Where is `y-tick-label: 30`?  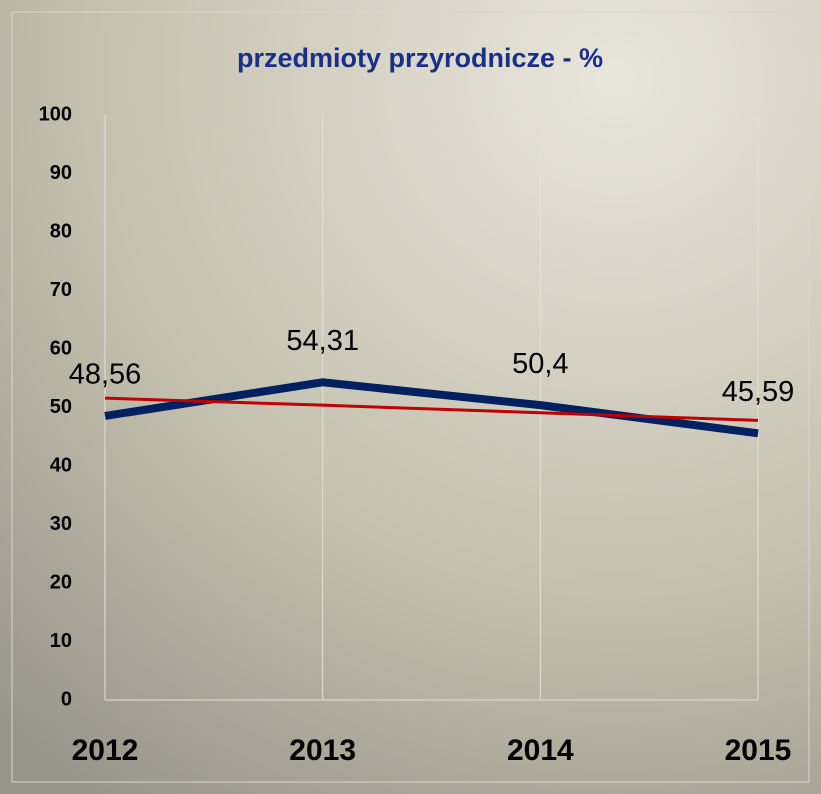 y-tick-label: 30 is located at coordinates (61, 524).